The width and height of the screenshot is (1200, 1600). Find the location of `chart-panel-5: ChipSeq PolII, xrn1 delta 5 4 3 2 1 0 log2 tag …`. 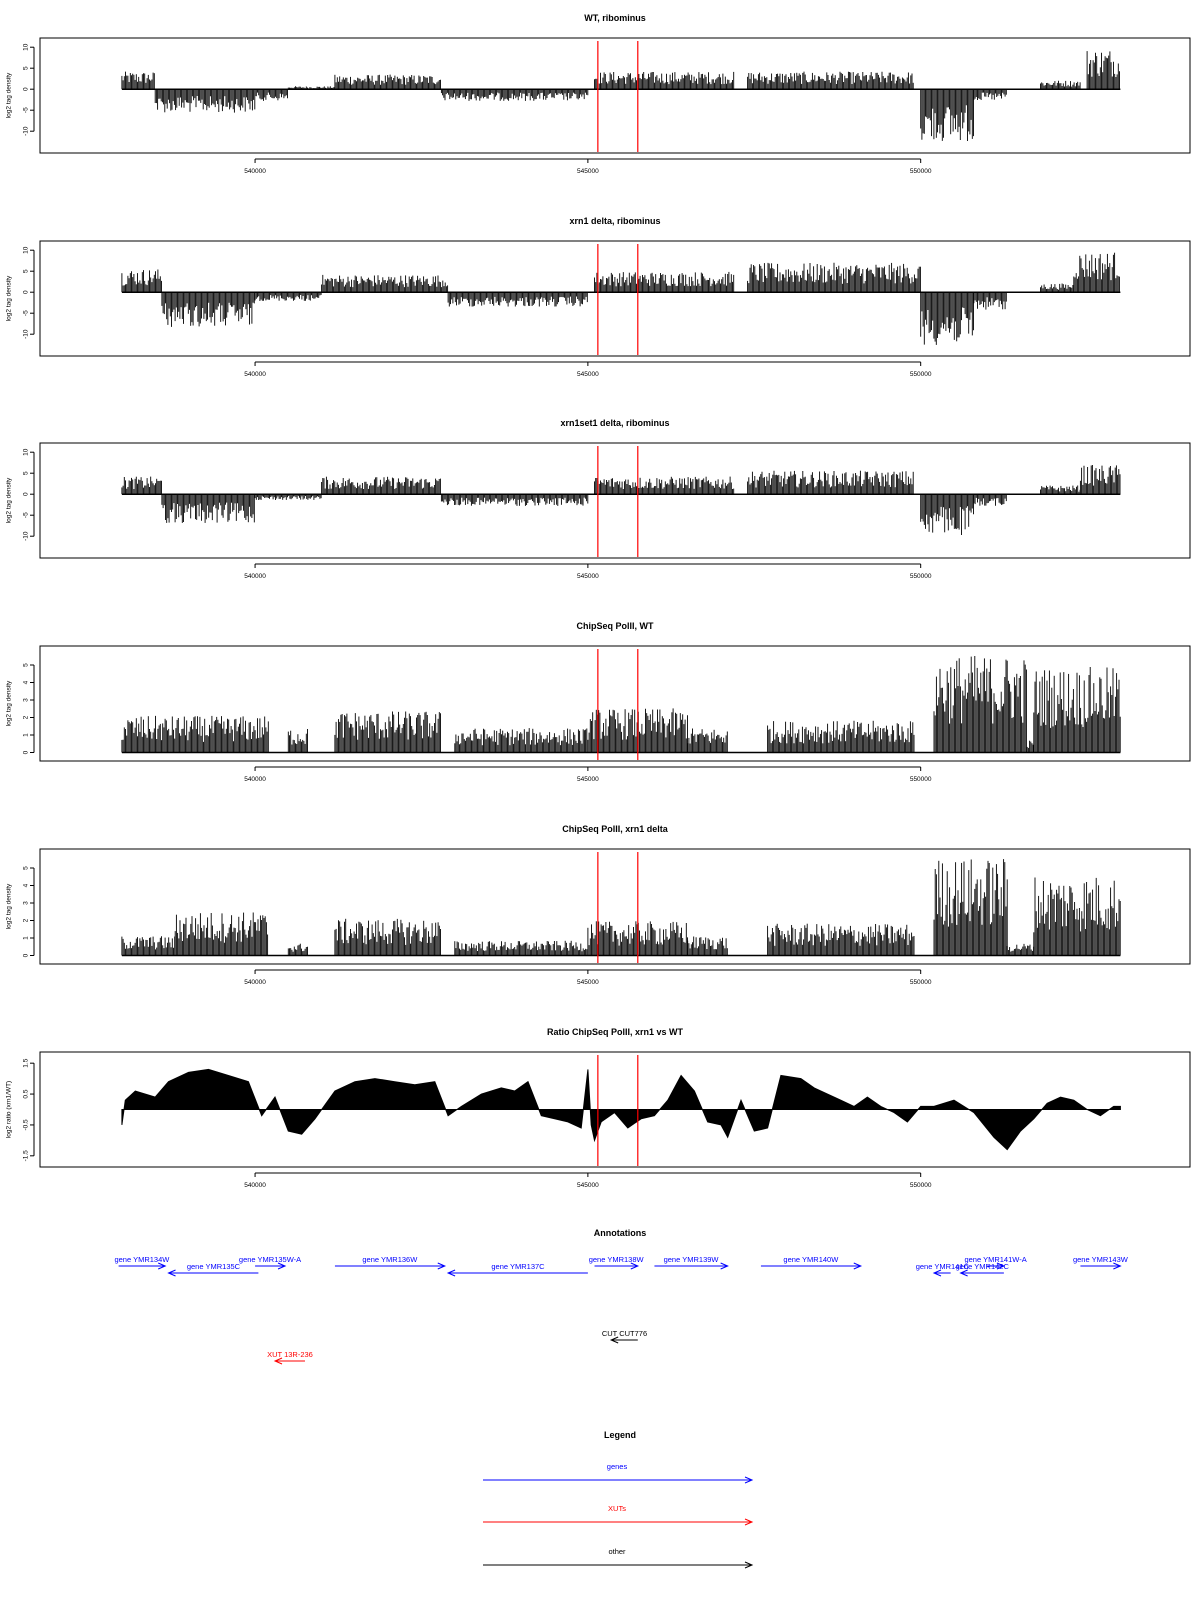

chart-panel-5: ChipSeq PolII, xrn1 delta 5 4 3 2 1 0 log2 tag … is located at coordinates (598, 905).